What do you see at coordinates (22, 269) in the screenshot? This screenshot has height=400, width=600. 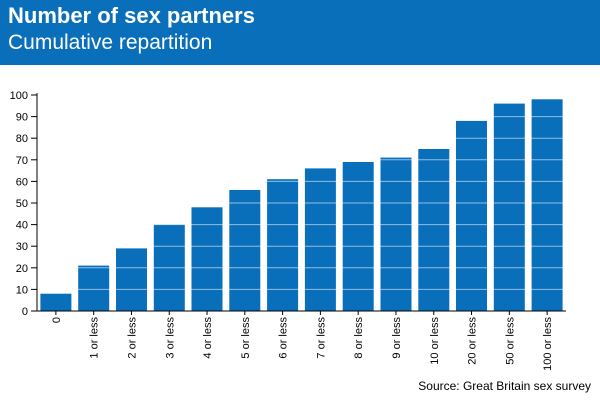 I see `y-tick-label-2: 20` at bounding box center [22, 269].